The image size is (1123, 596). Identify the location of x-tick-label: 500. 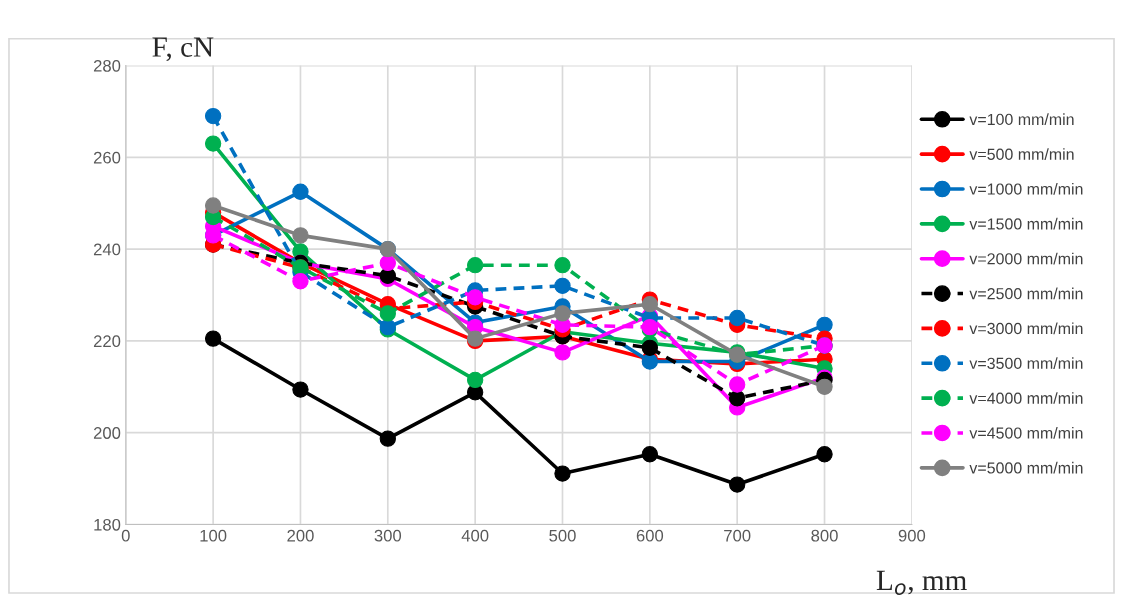
(562, 535).